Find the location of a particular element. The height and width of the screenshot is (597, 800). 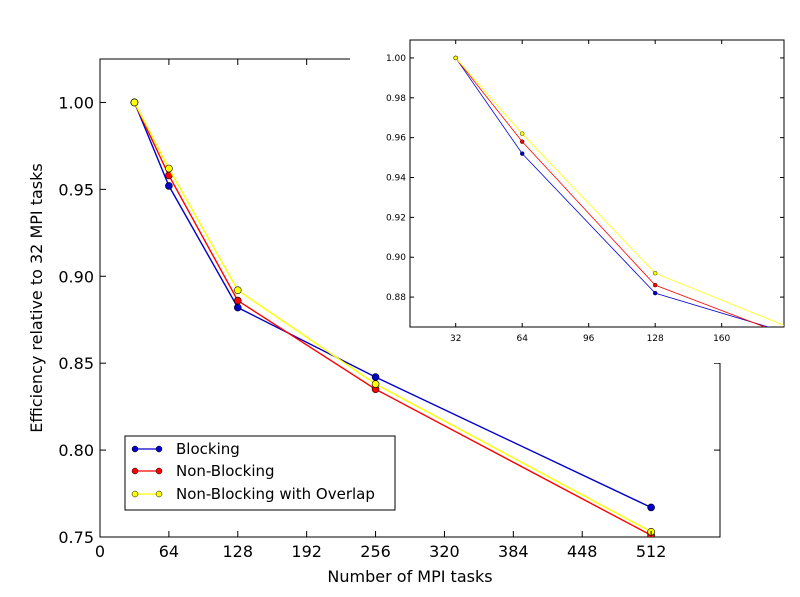

main-x-tick-label: 192 is located at coordinates (306, 551).